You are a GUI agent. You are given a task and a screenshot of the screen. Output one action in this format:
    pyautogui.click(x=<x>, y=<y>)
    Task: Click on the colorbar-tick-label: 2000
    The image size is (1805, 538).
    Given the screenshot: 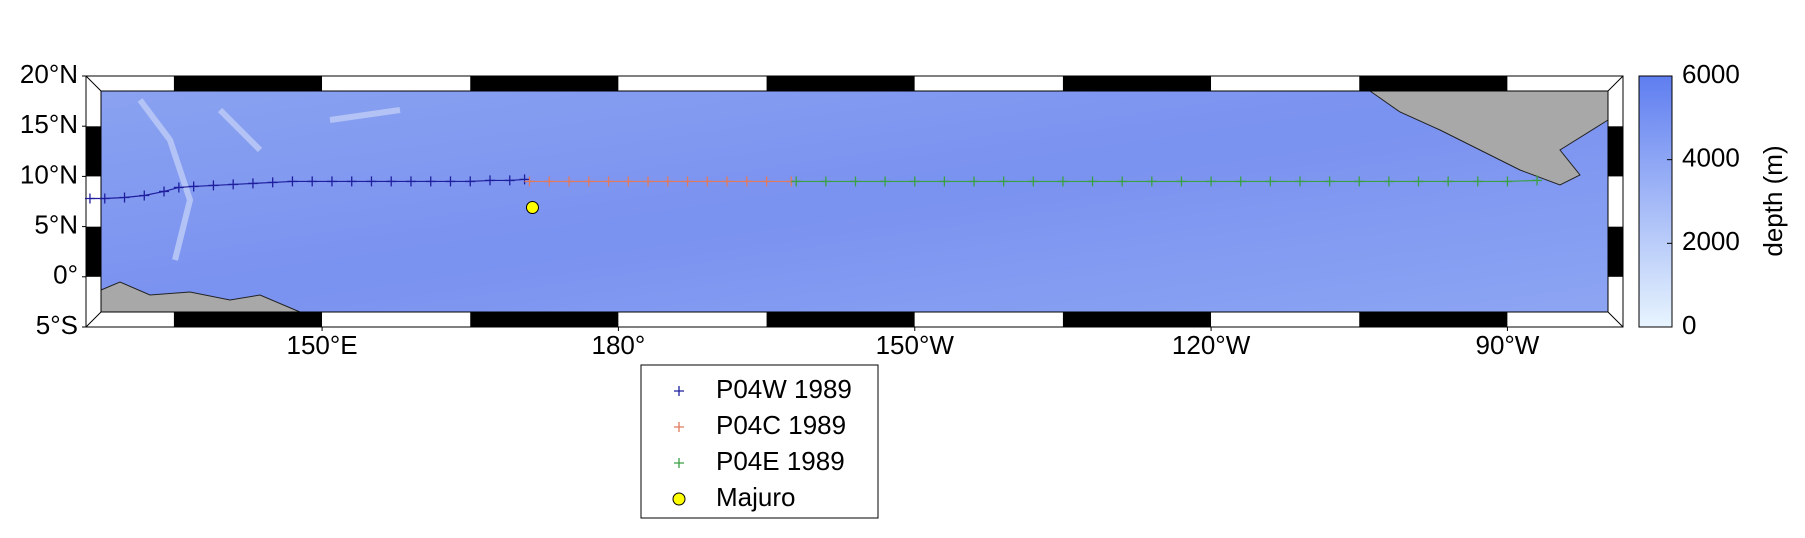 What is the action you would take?
    pyautogui.click(x=1711, y=241)
    